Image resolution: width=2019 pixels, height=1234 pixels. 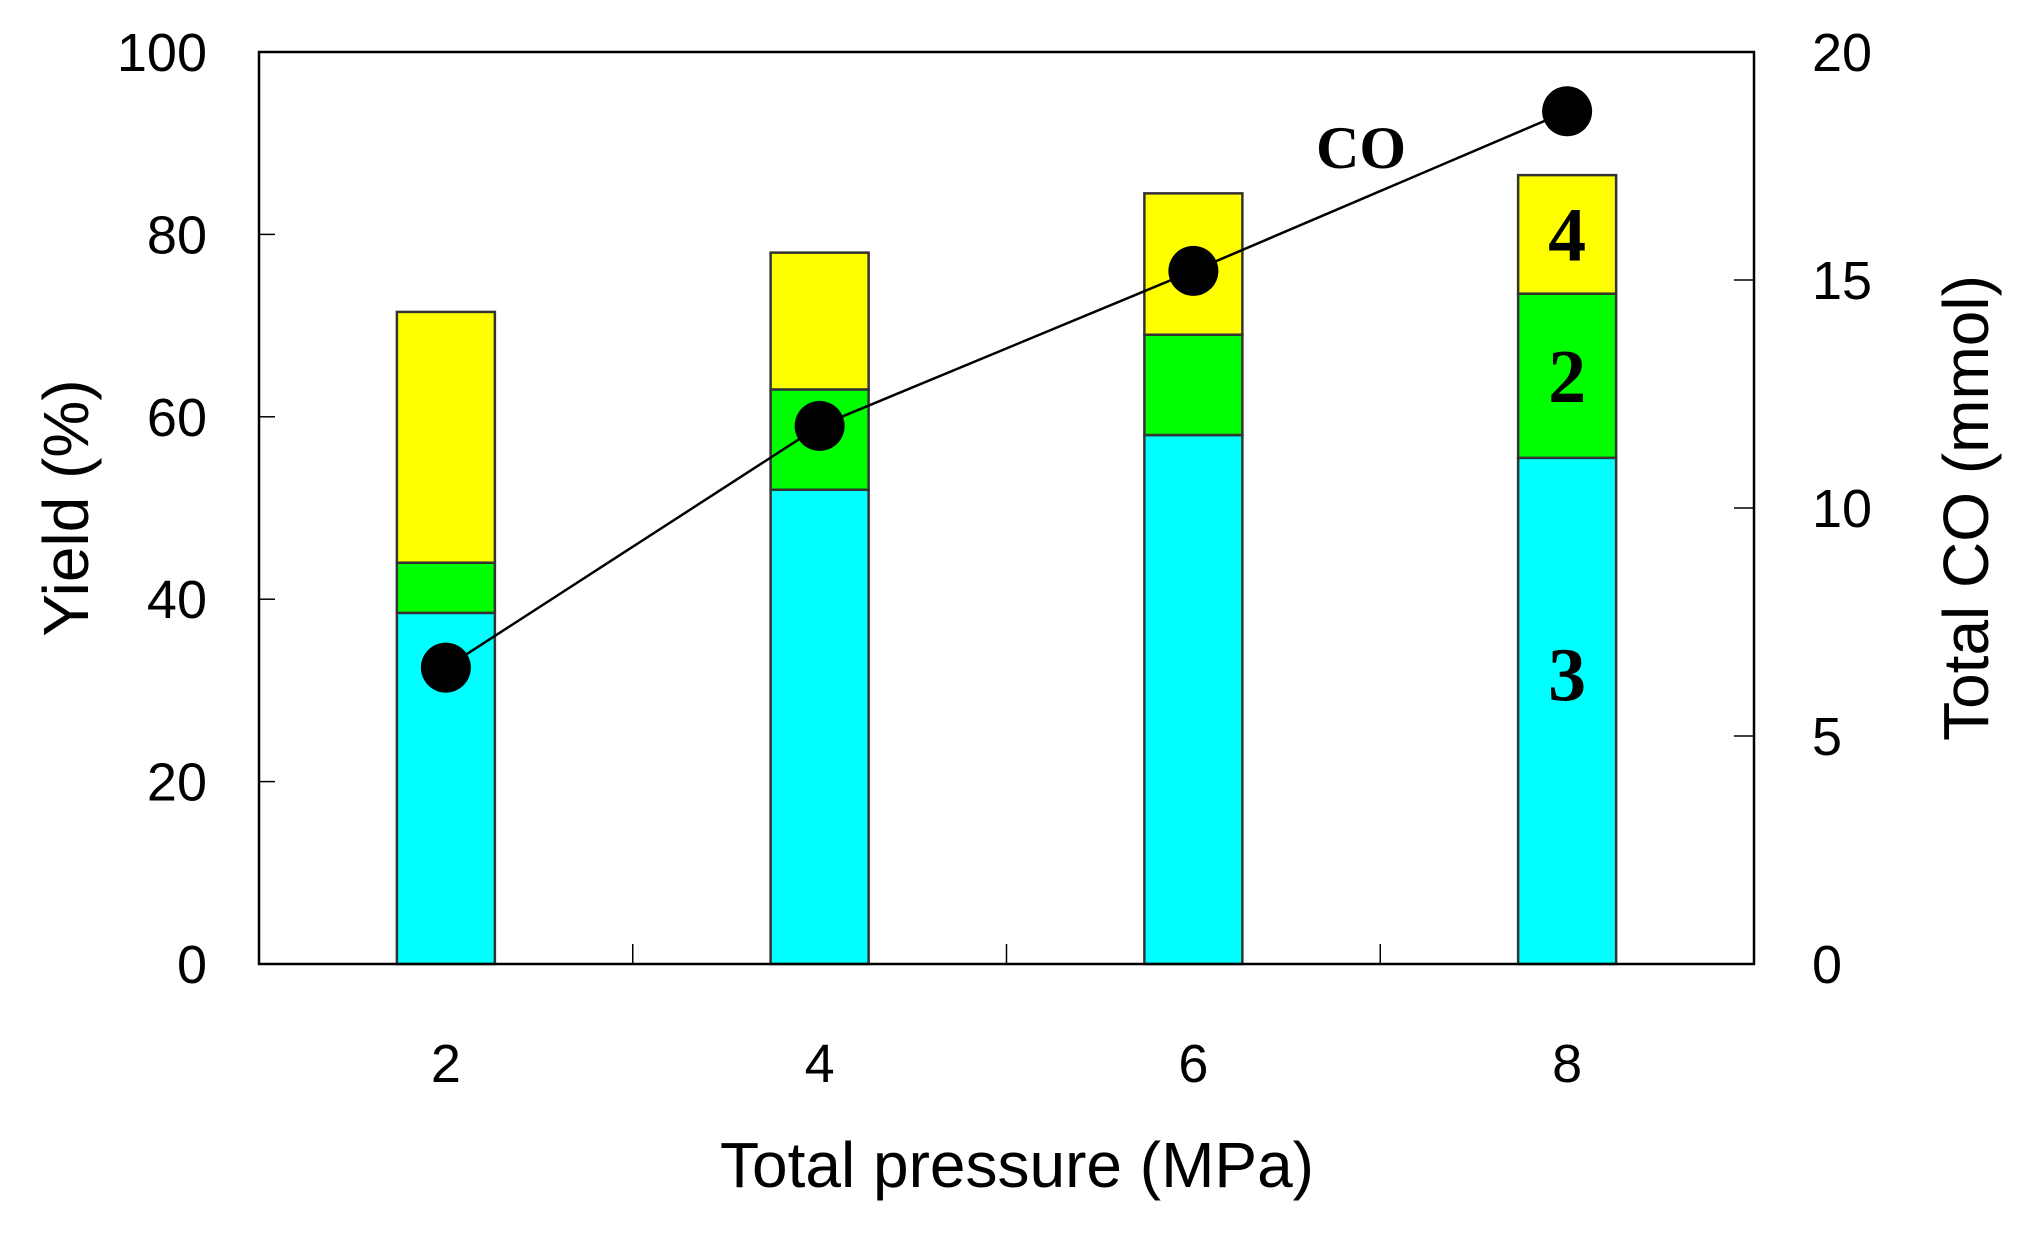 I want to click on y-tick-label: 20, so click(x=177, y=783).